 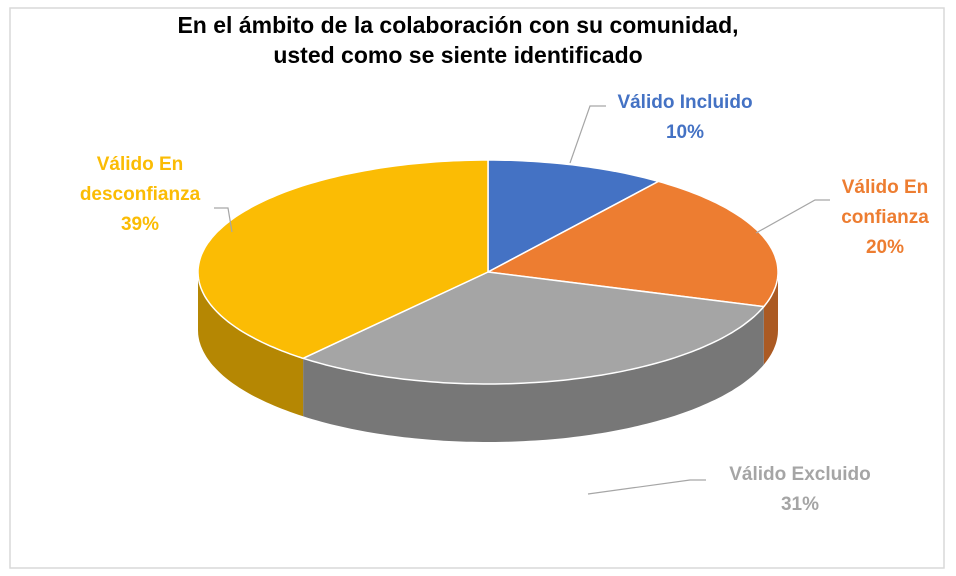 I want to click on title-line: usted como se siente identificado, so click(x=458, y=55).